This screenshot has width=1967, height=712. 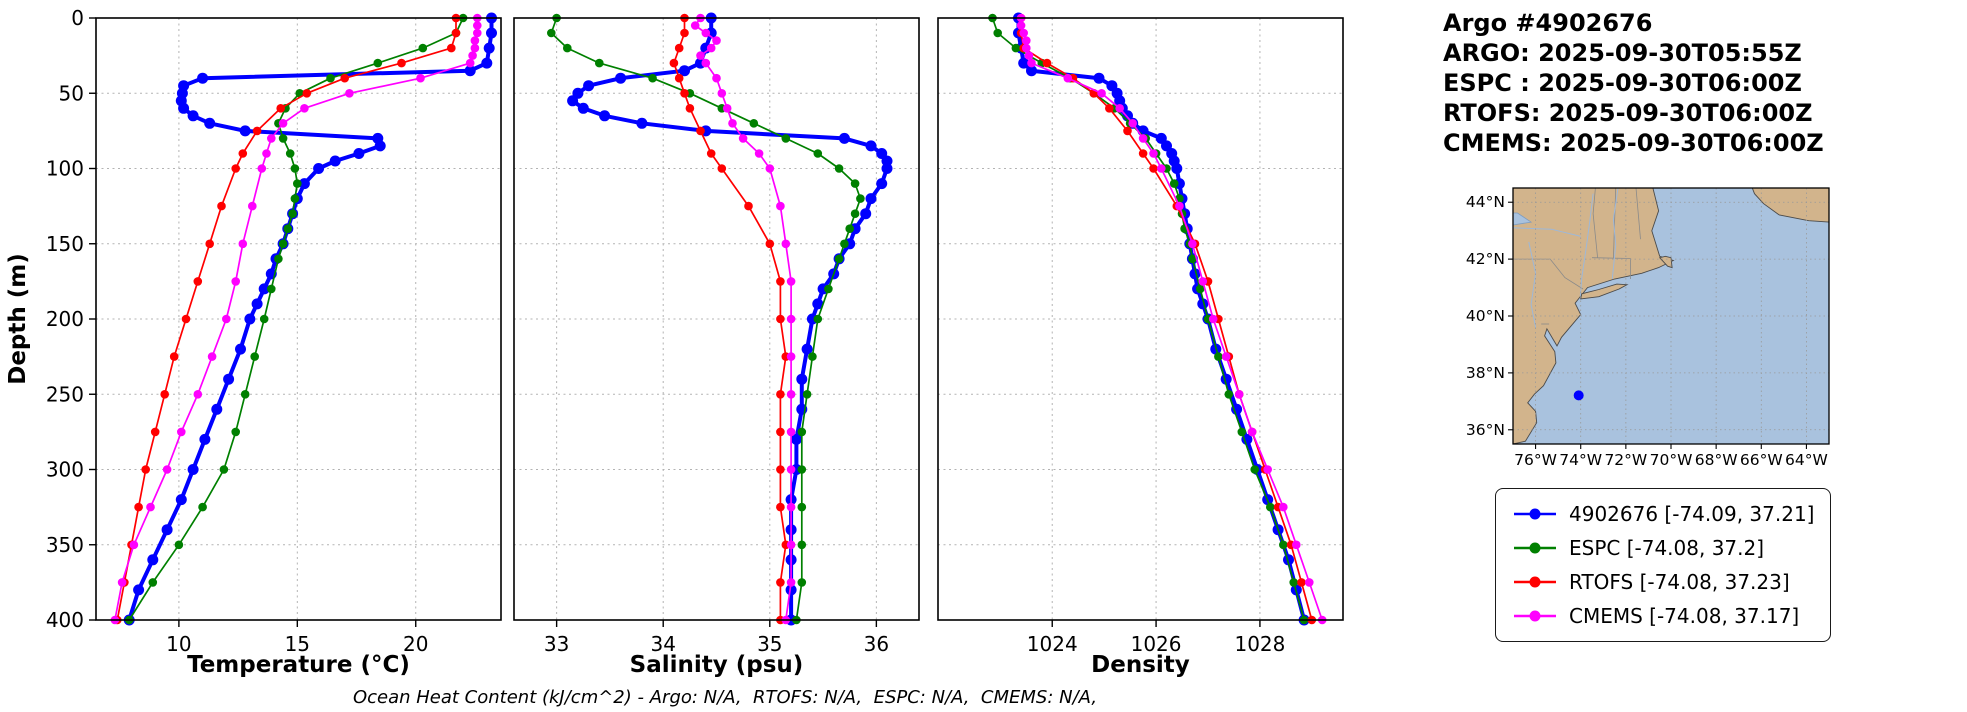 What do you see at coordinates (1161, 319) in the screenshot?
I see `series-line` at bounding box center [1161, 319].